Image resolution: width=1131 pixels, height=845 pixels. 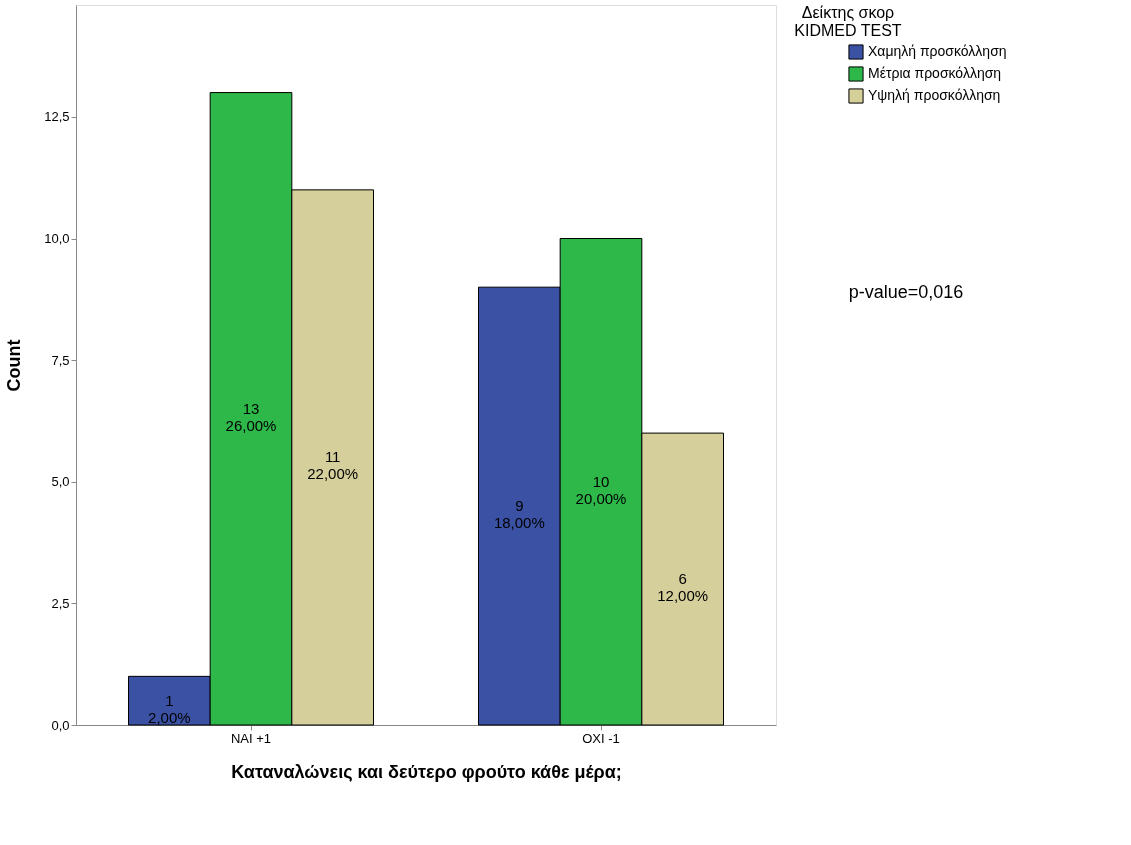 What do you see at coordinates (251, 738) in the screenshot?
I see `x-tick-label: NAI +1` at bounding box center [251, 738].